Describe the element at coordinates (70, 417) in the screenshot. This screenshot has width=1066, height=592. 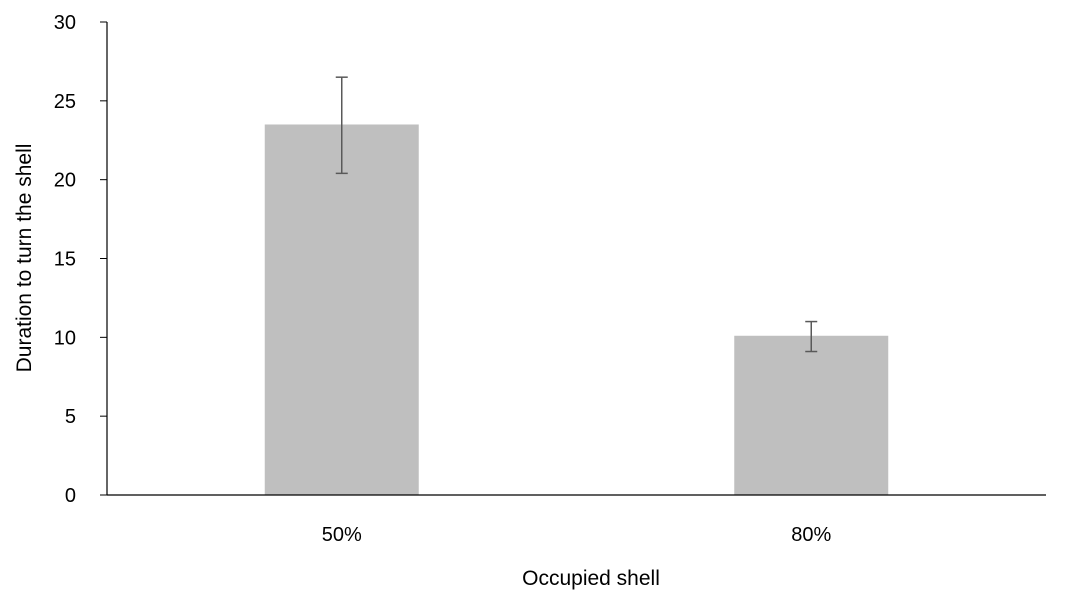
I see `y-tick-label: 5` at that location.